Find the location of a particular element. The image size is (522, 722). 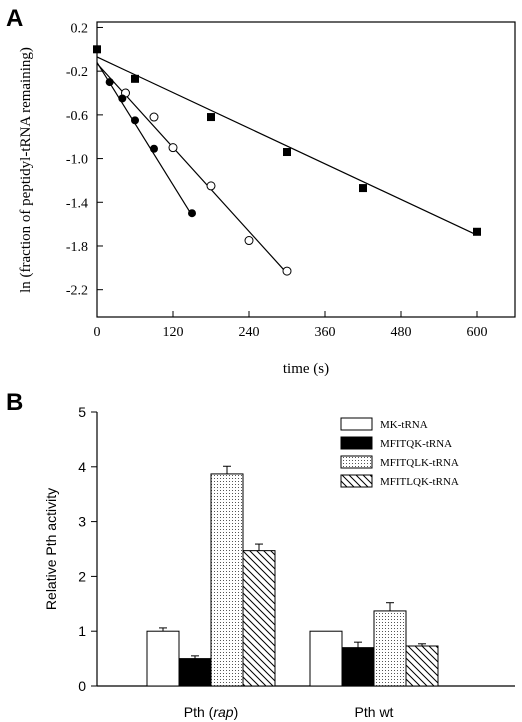

panel-a-y-tick-label: -1.8 is located at coordinates (77, 247).